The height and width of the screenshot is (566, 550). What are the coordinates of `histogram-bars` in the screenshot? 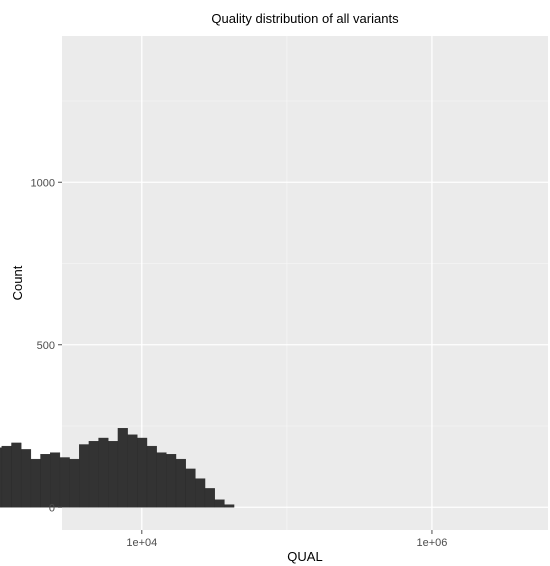 It's located at (117, 468).